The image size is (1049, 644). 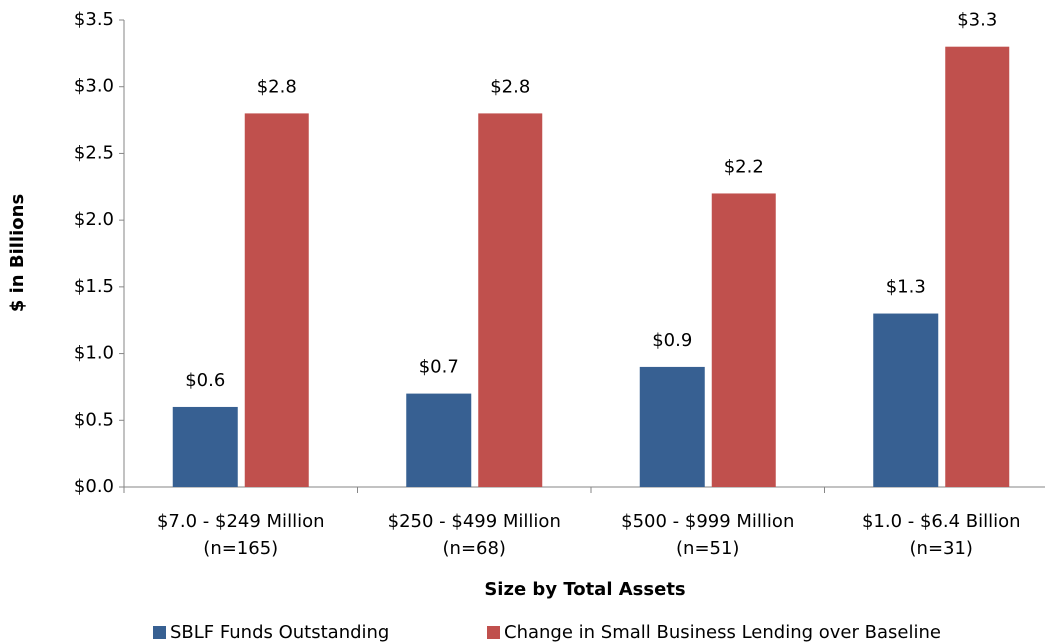 I want to click on y-axis-title: $ in Billions, so click(x=17, y=253).